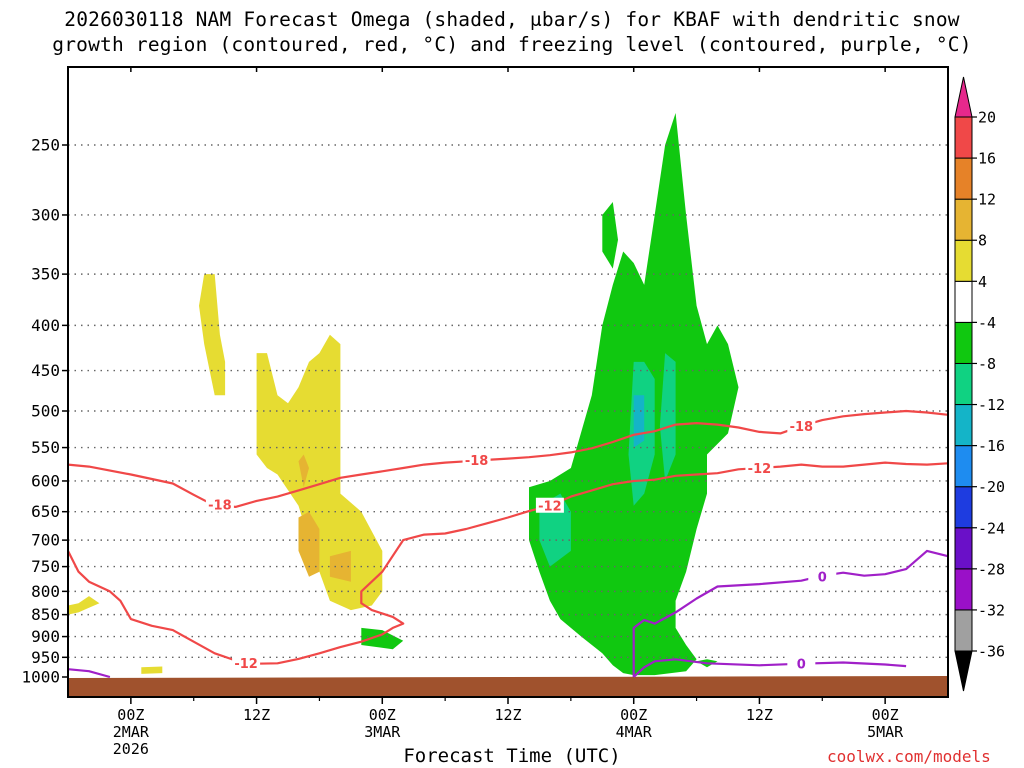 The height and width of the screenshot is (768, 1024). I want to click on colorbar-label-9: 4, so click(982, 282).